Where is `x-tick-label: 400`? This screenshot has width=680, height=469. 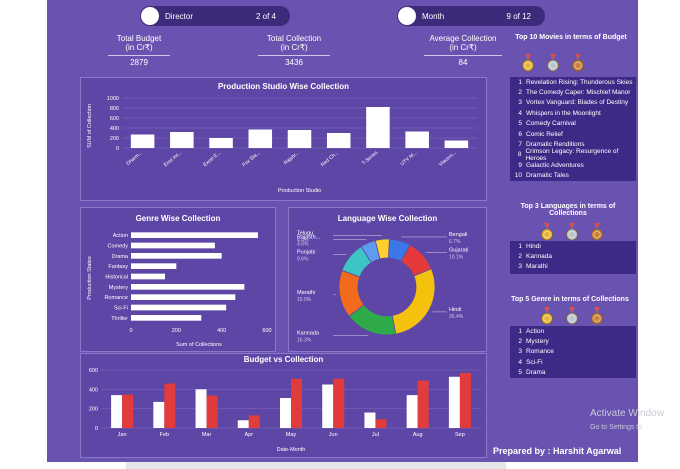
x-tick-label: 400 is located at coordinates (221, 331).